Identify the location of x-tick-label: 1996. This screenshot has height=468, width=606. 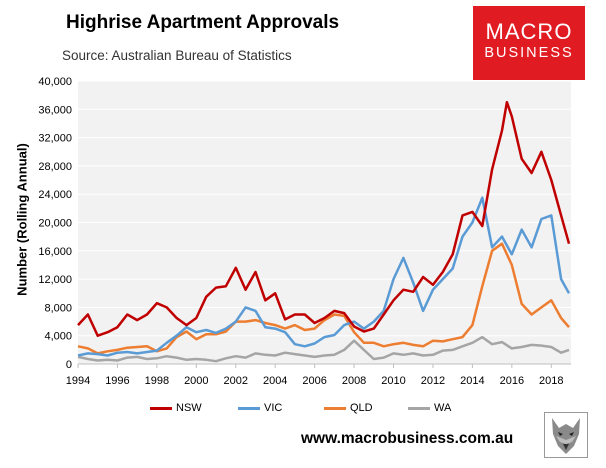
(117, 381).